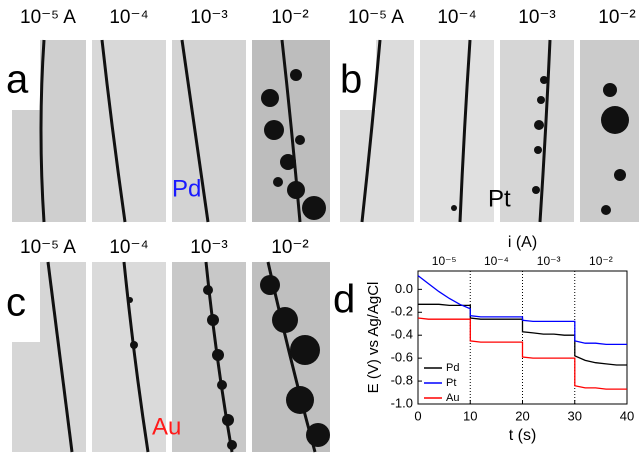 The image size is (639, 455). Describe the element at coordinates (522, 415) in the screenshot. I see `x-tick-label: 20` at that location.